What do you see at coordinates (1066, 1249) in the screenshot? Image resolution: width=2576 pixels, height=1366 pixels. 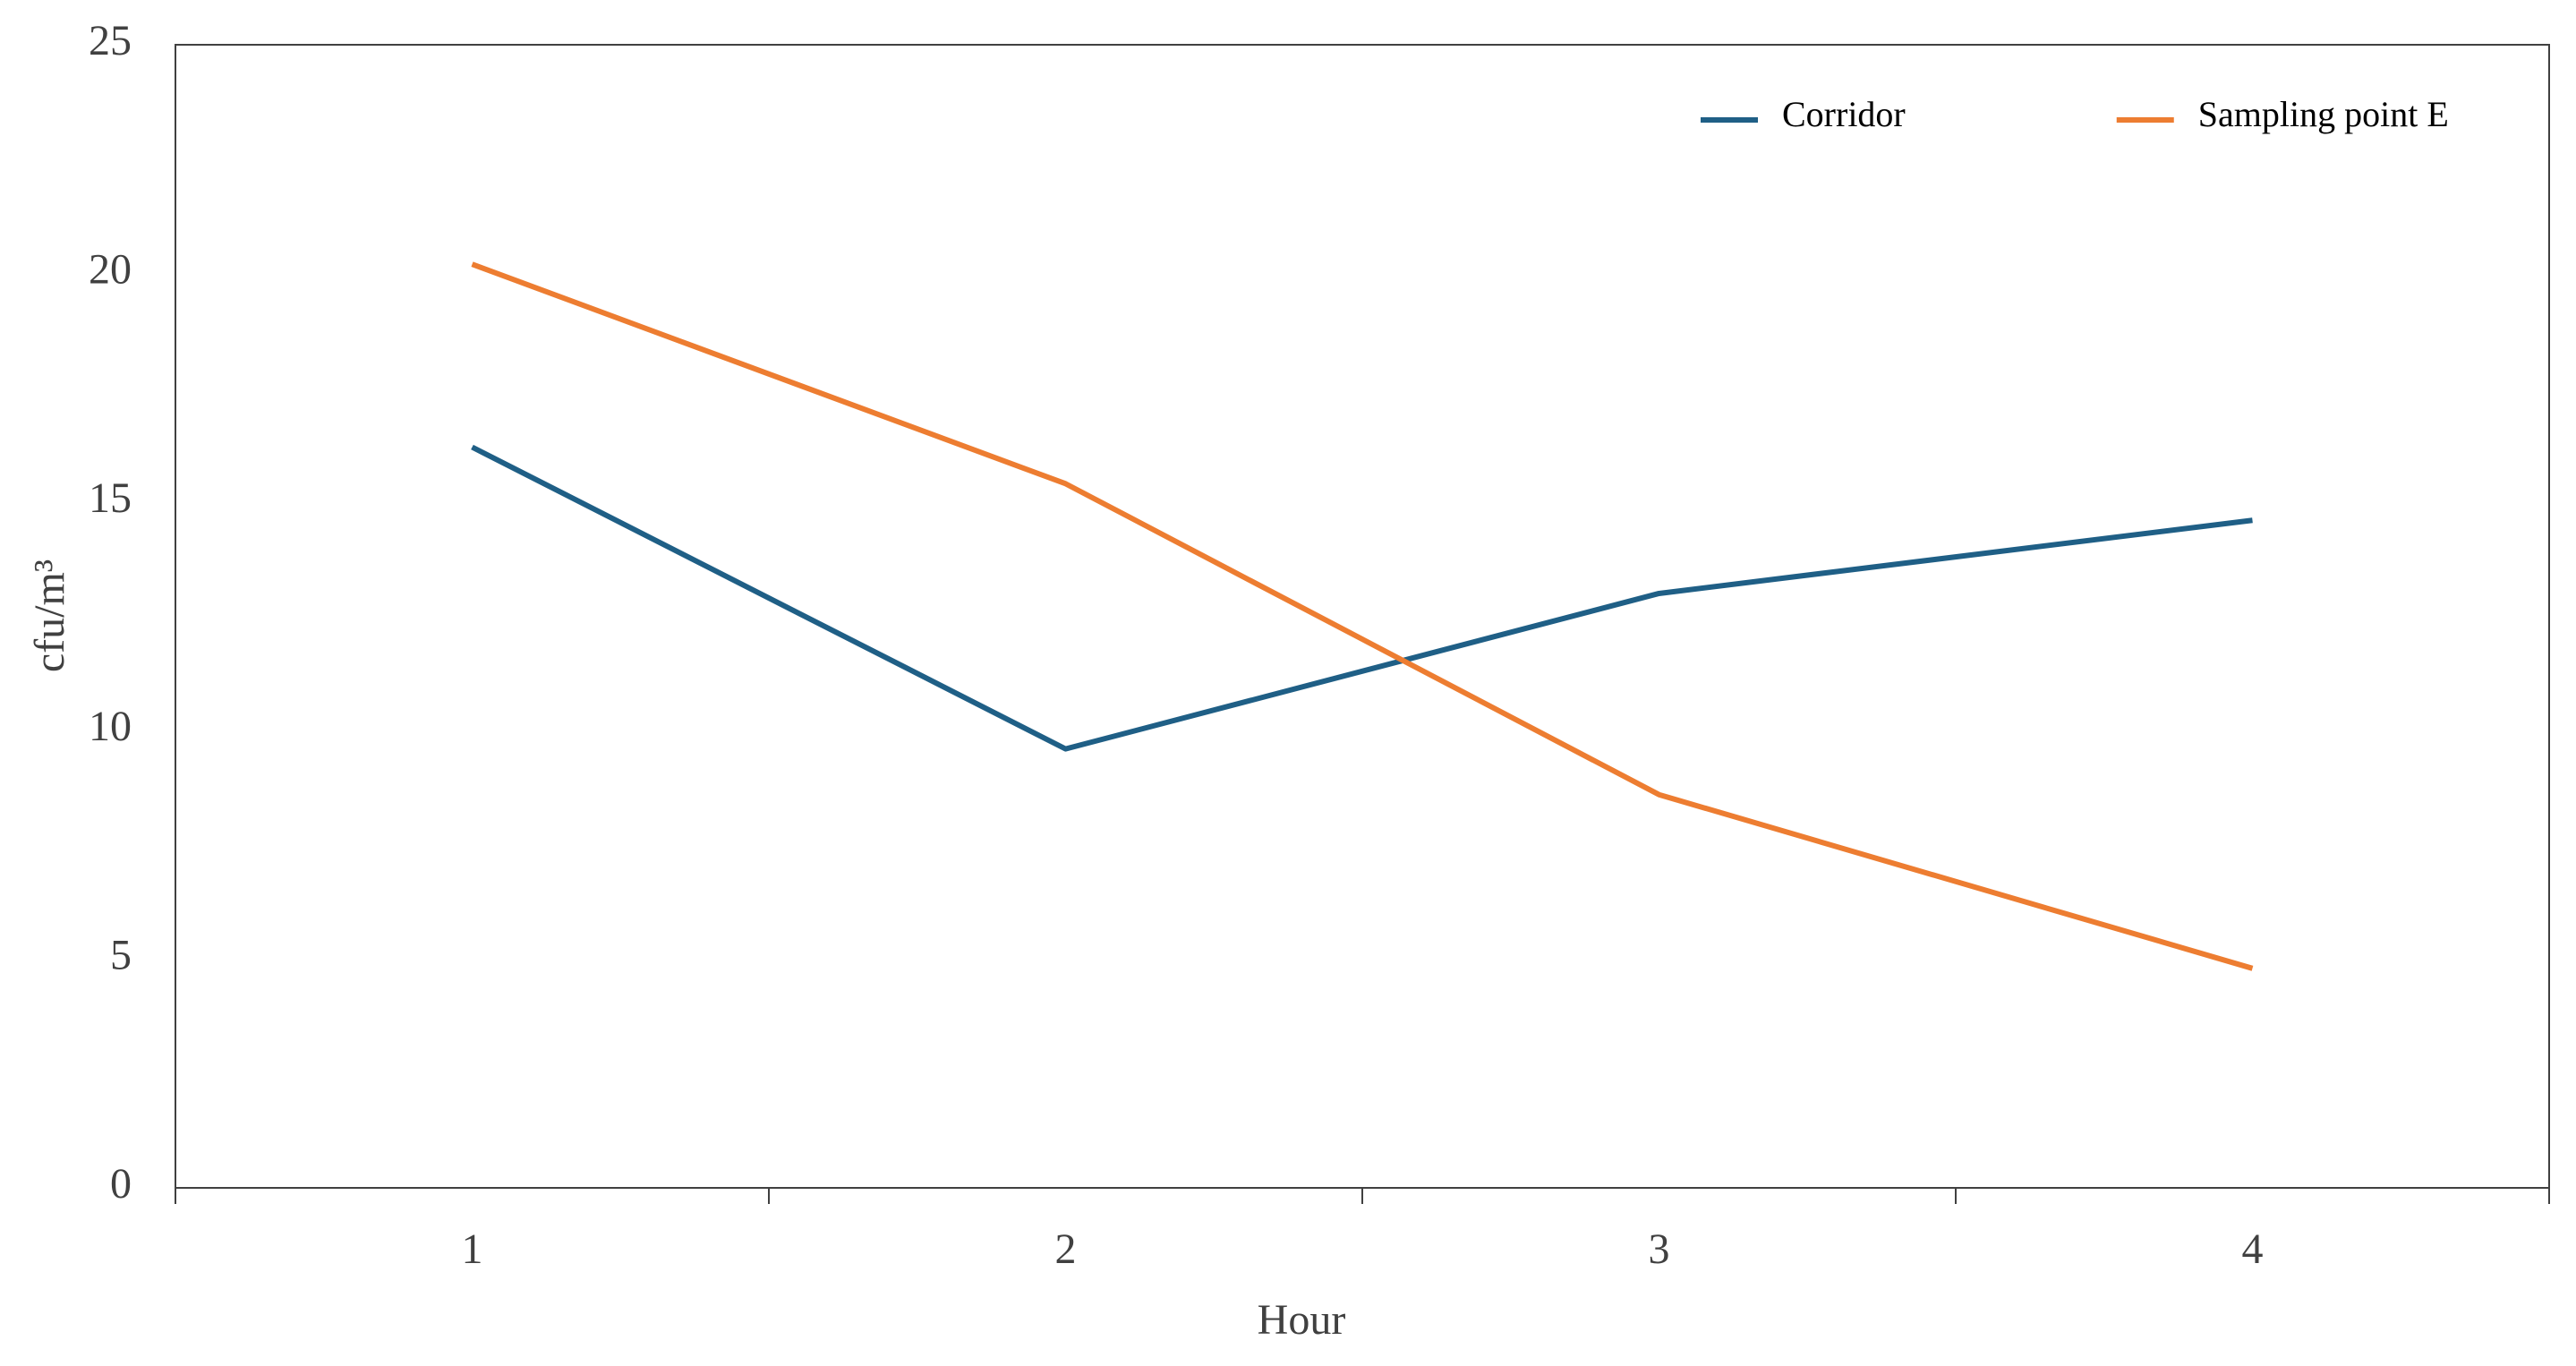 I see `x-tick-label: 2` at bounding box center [1066, 1249].